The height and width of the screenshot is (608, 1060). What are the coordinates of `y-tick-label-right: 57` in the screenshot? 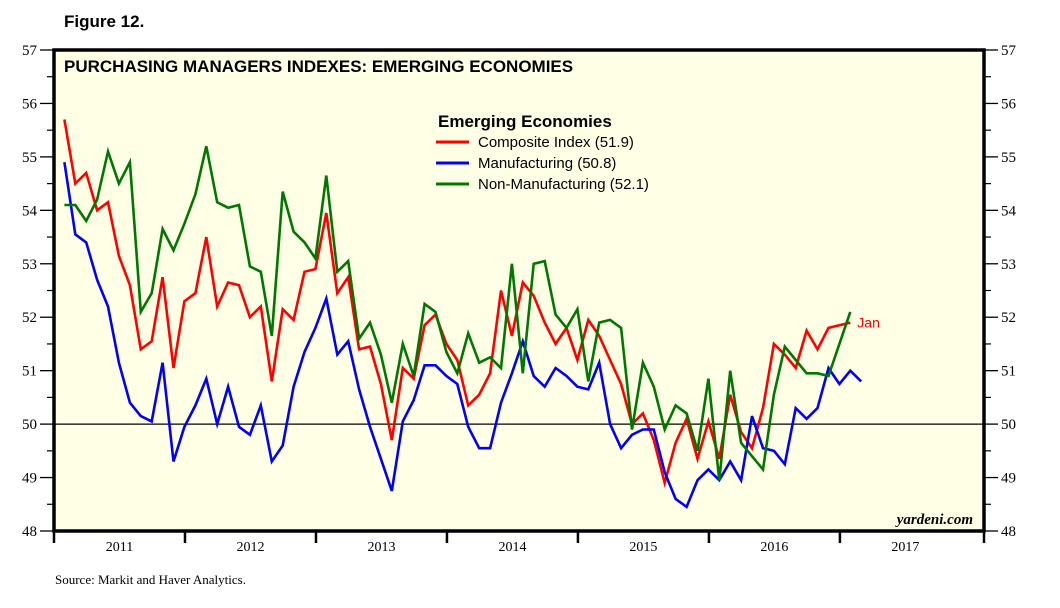 It's located at (1009, 51).